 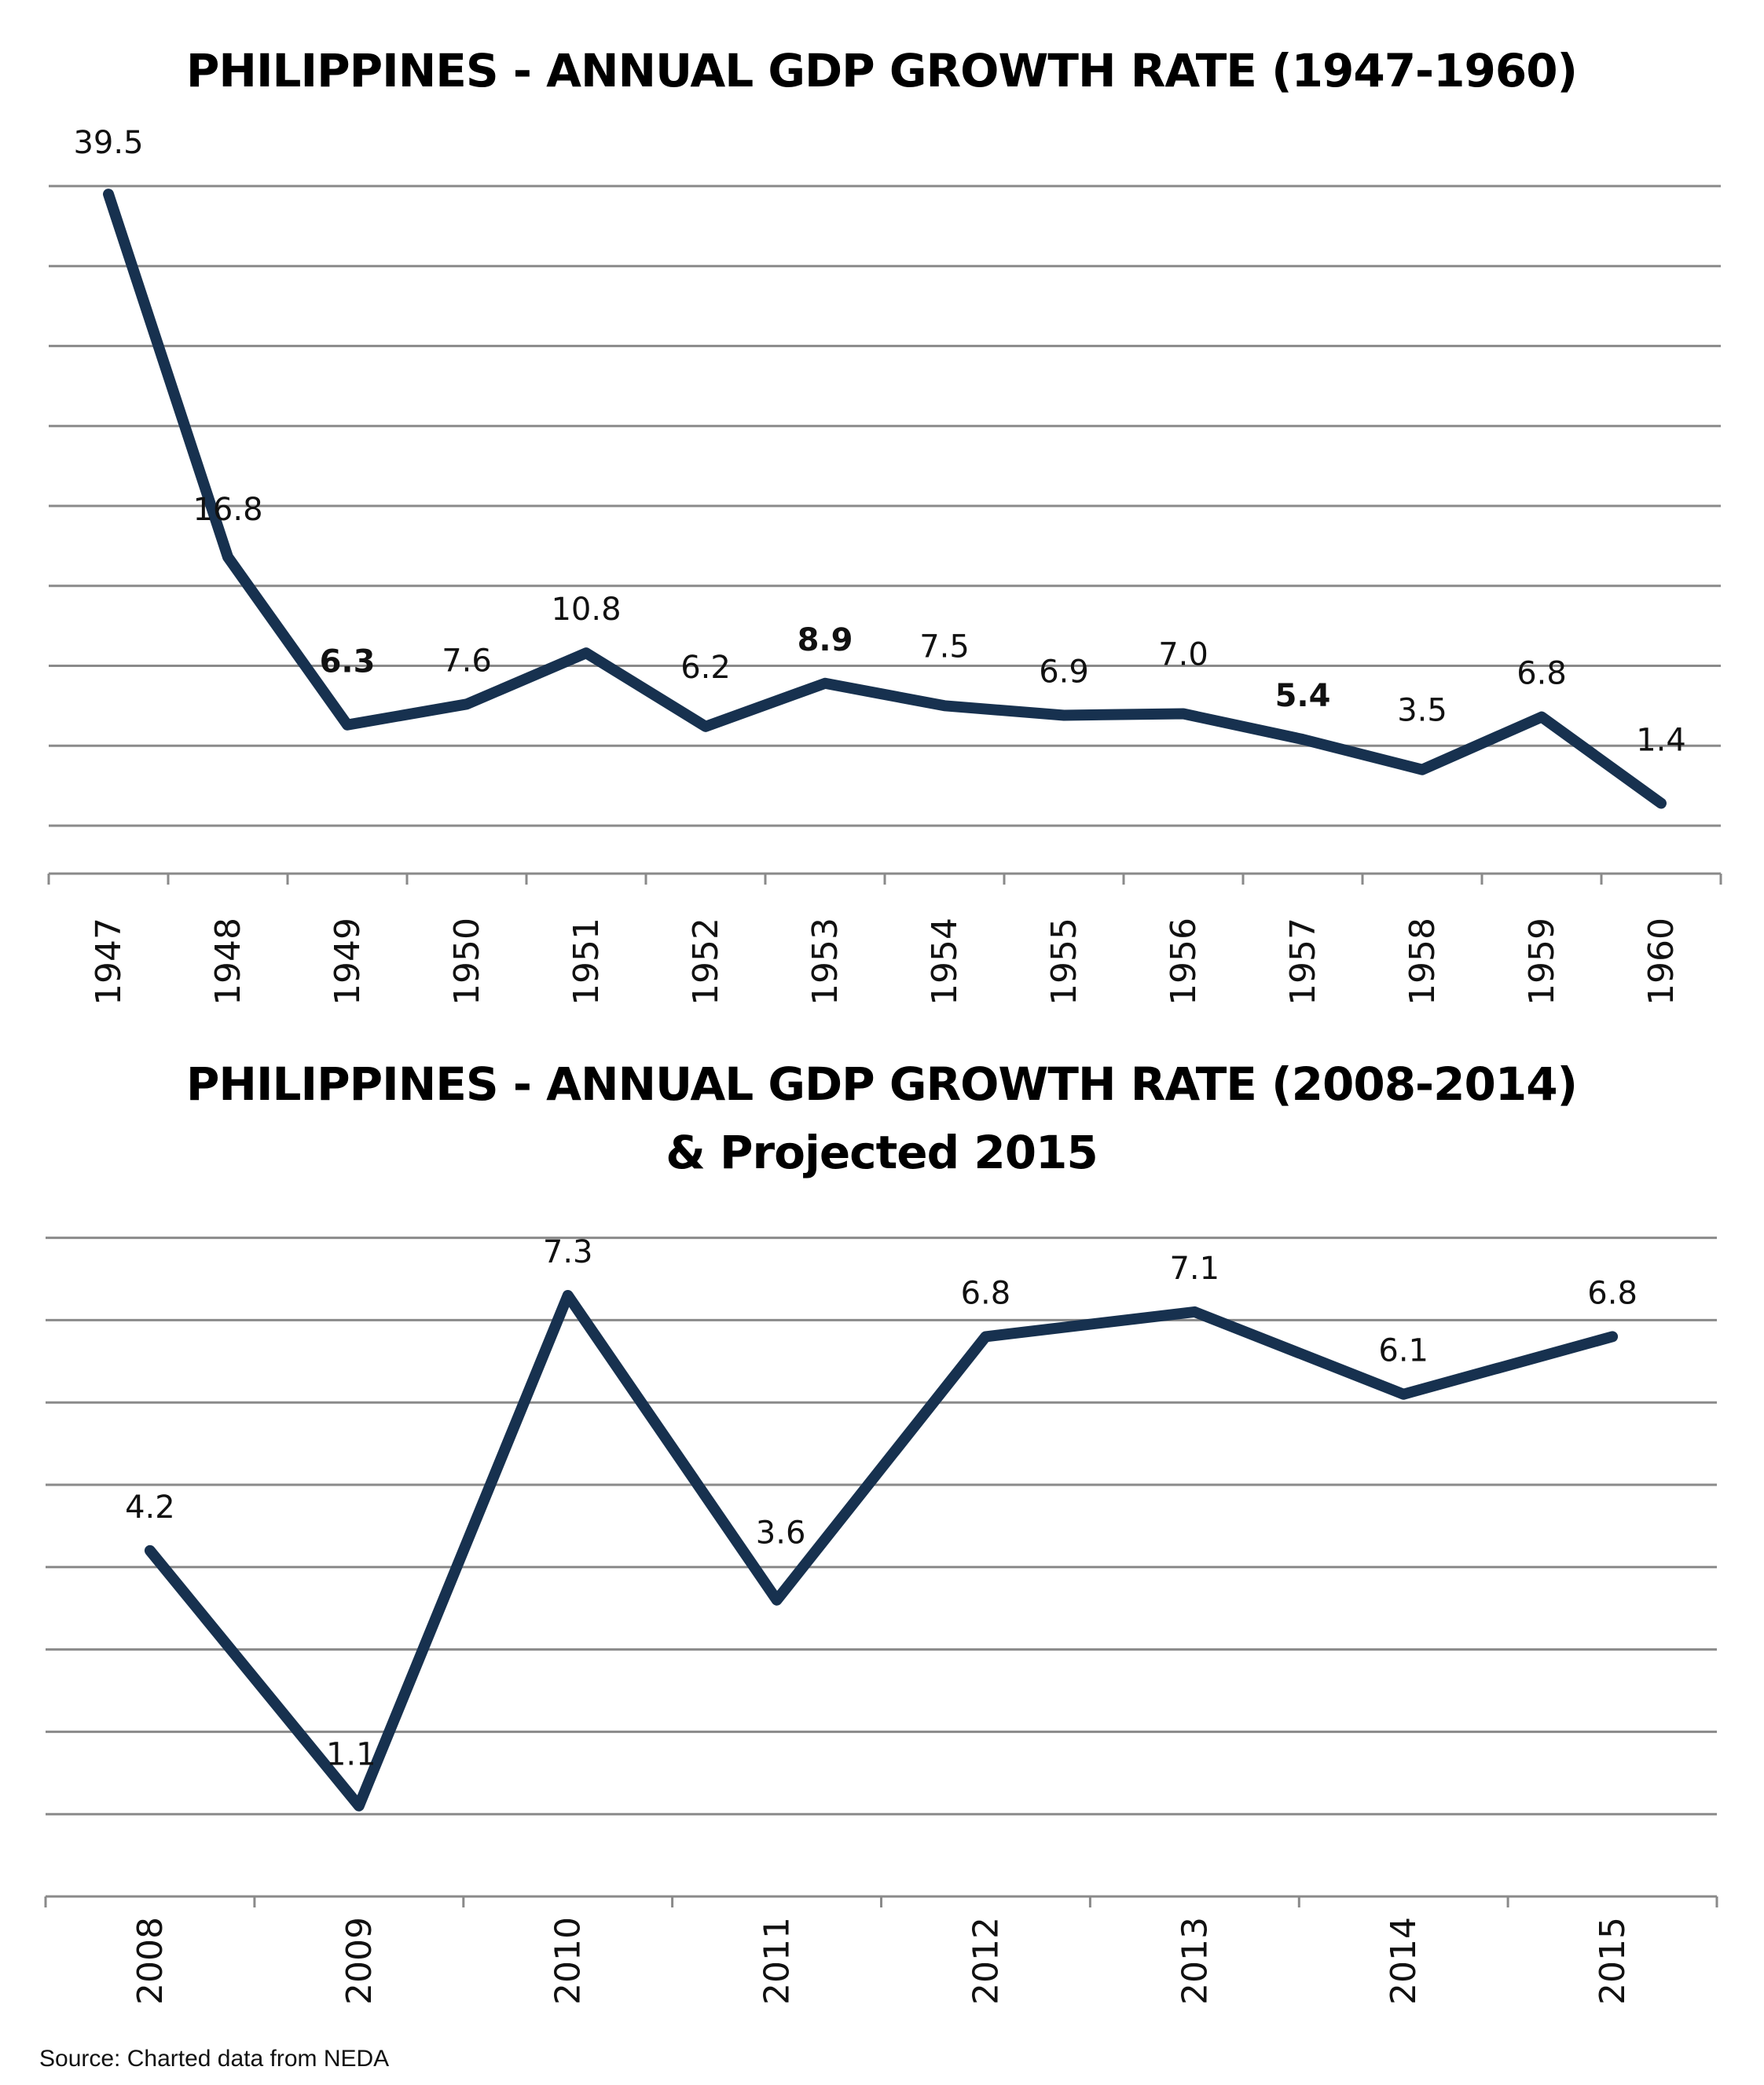 What do you see at coordinates (1195, 1961) in the screenshot?
I see `x-tick-label-2013: 2013` at bounding box center [1195, 1961].